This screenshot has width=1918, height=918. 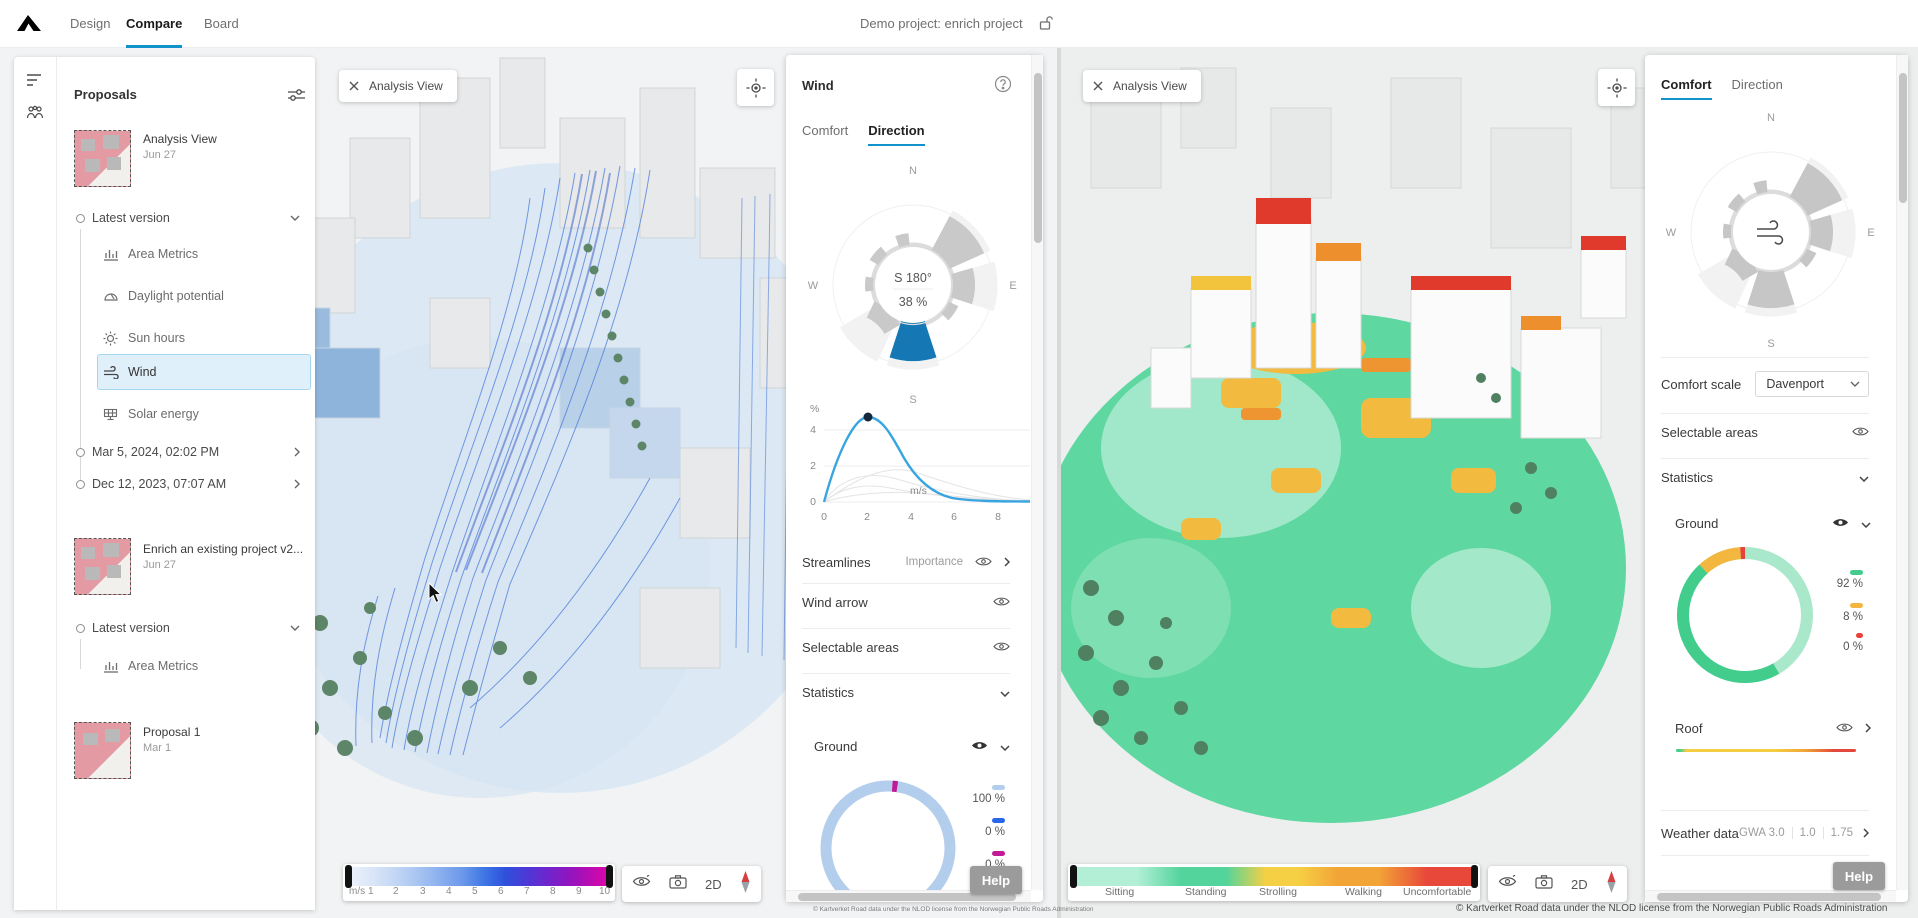 I want to click on tree-connector, so click(x=80, y=654).